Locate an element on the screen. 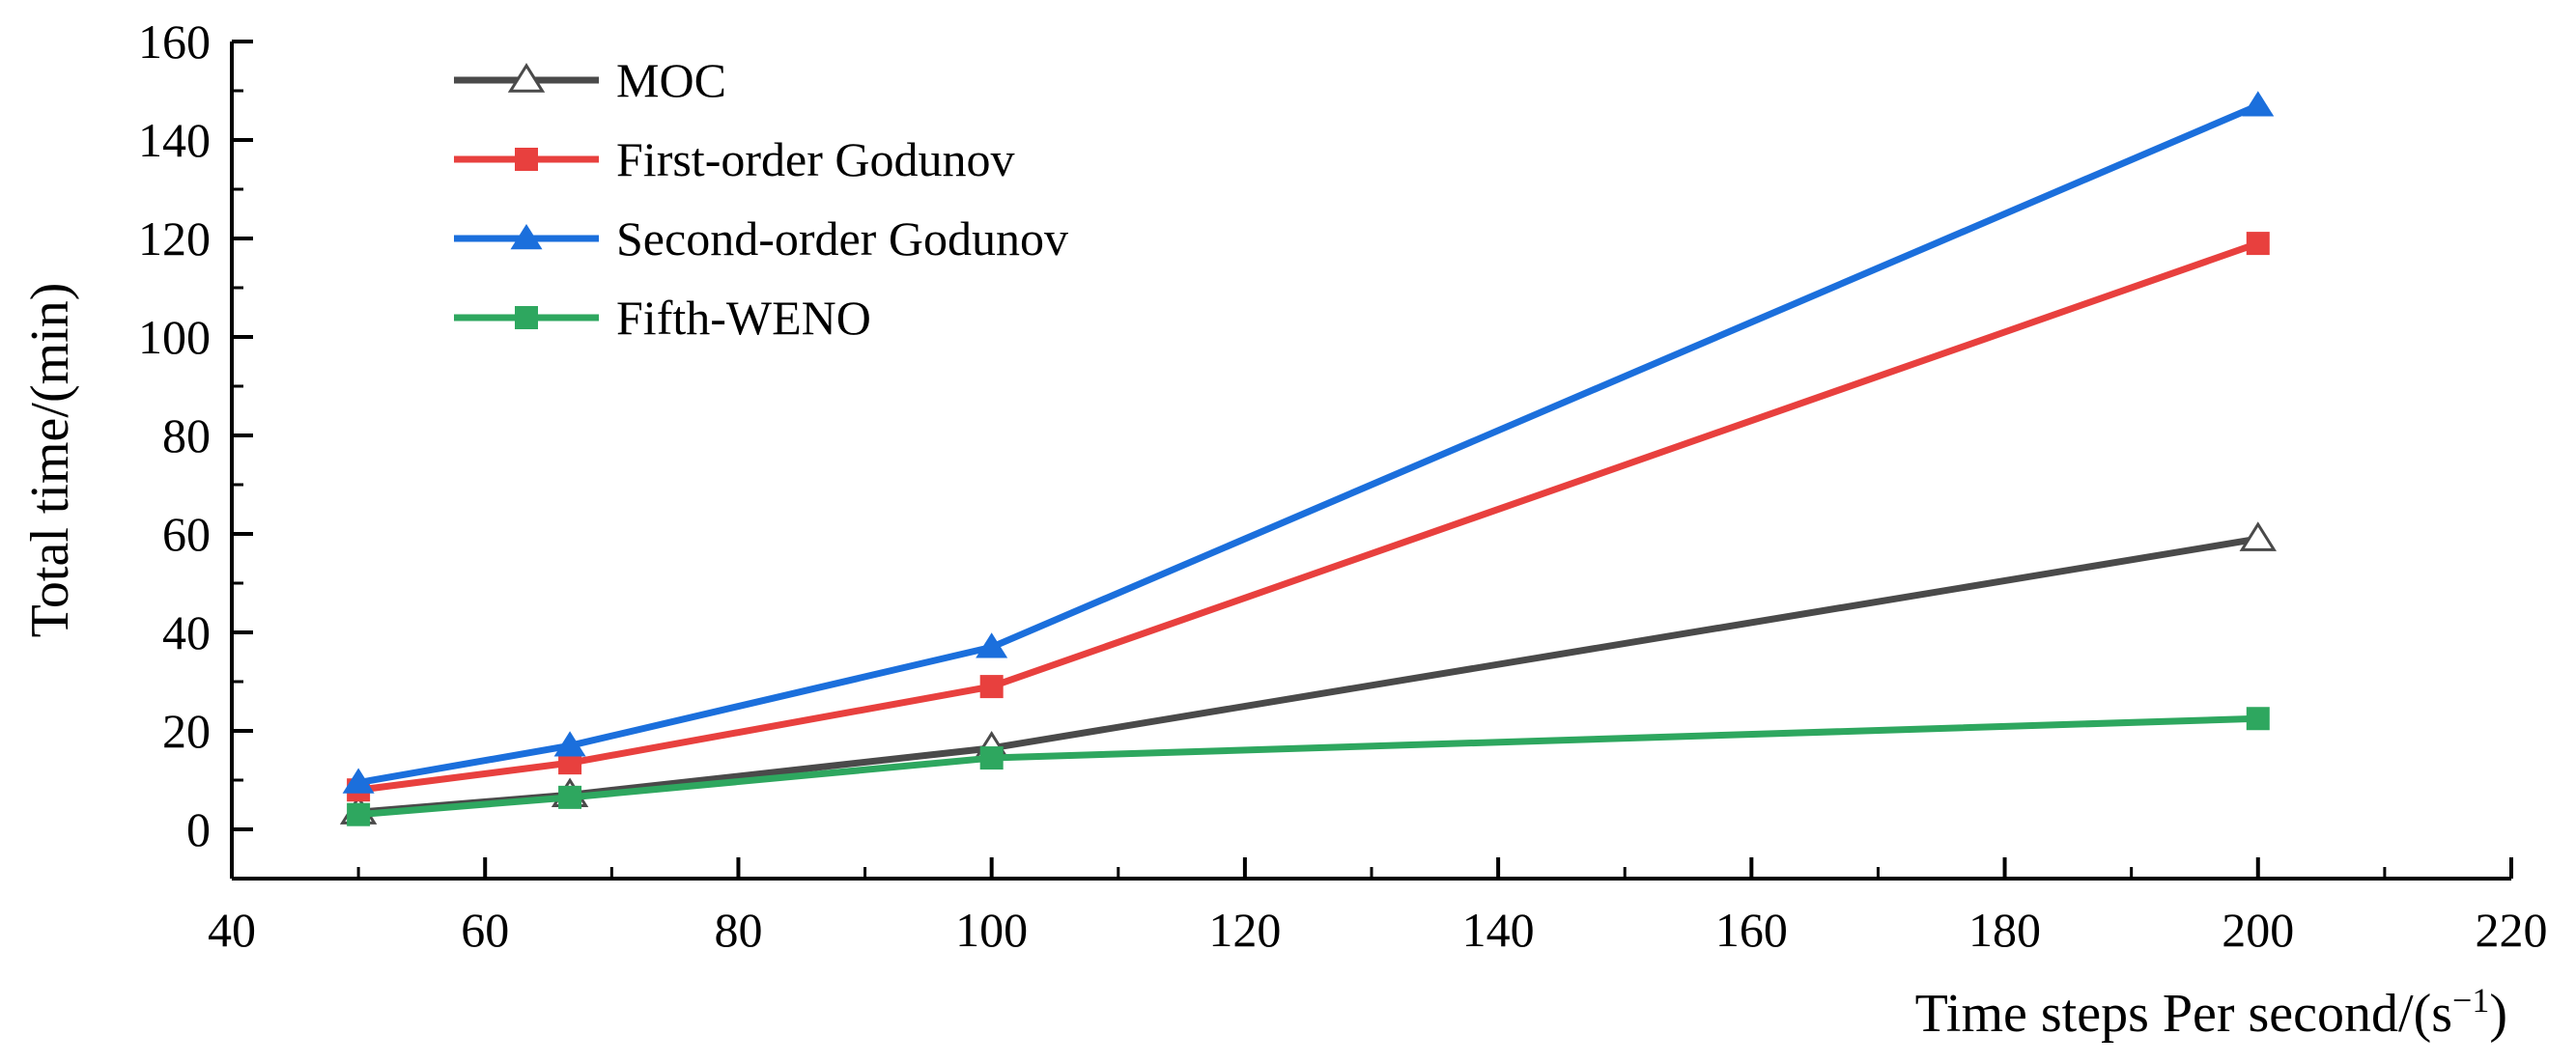 The image size is (2576, 1063). legend-label: Fifth-WENO is located at coordinates (743, 318).